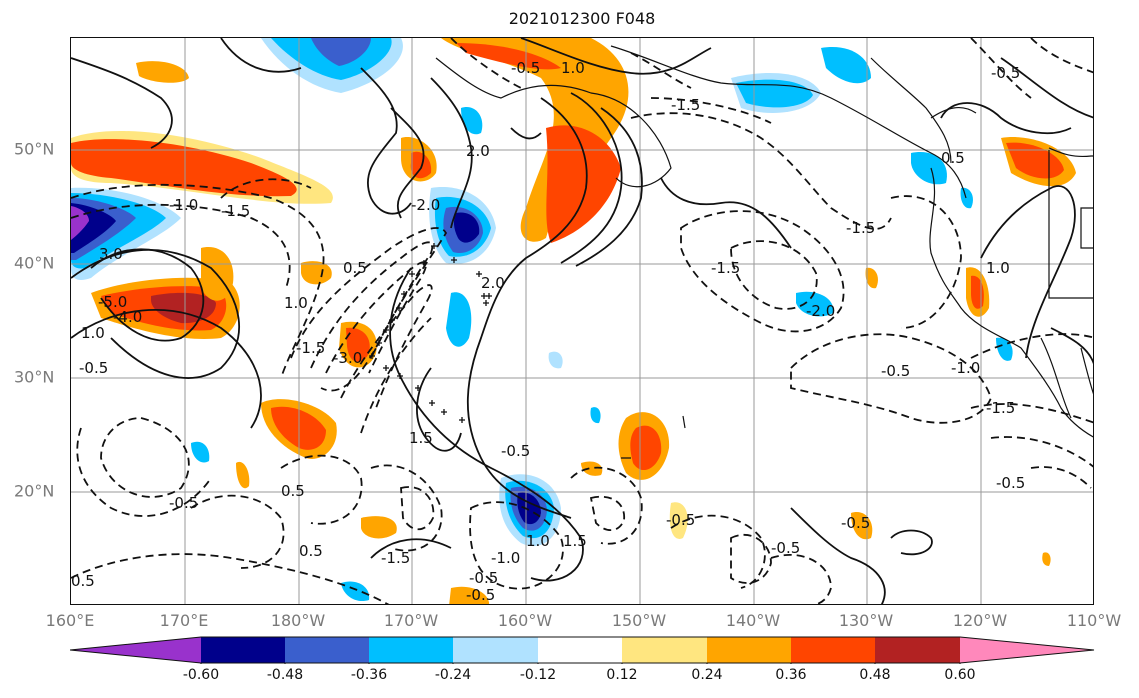 This screenshot has height=698, width=1139. I want to click on colorbar-tick: 0.12, so click(622, 675).